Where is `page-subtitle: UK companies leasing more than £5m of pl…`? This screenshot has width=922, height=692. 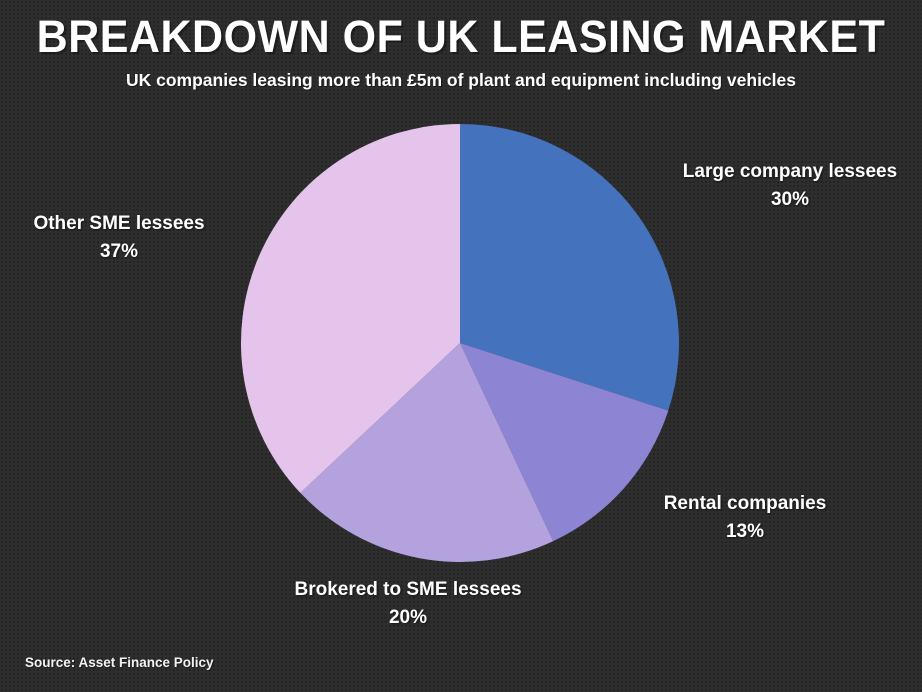
page-subtitle: UK companies leasing more than £5m of pl… is located at coordinates (461, 80).